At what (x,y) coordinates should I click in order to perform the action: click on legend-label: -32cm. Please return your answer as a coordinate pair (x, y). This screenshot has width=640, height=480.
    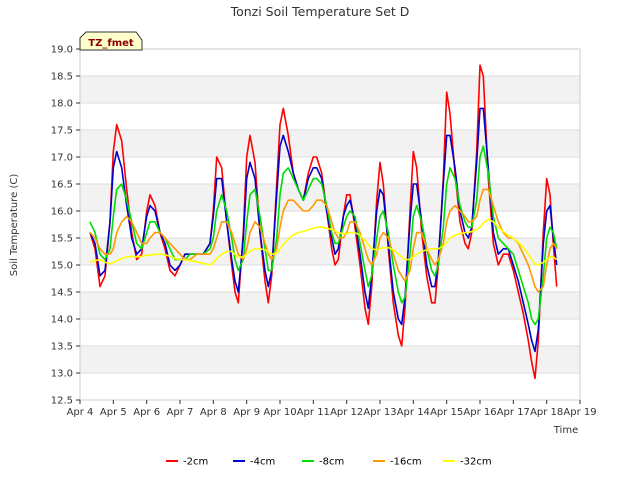
    Looking at the image, I should click on (476, 462).